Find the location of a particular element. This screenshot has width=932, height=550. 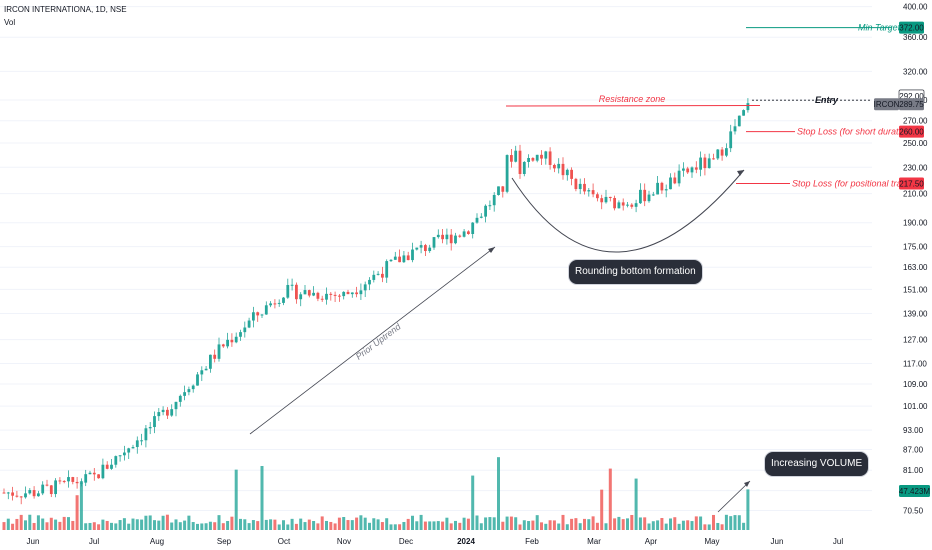

price-tick-label: 101.00 is located at coordinates (915, 406).